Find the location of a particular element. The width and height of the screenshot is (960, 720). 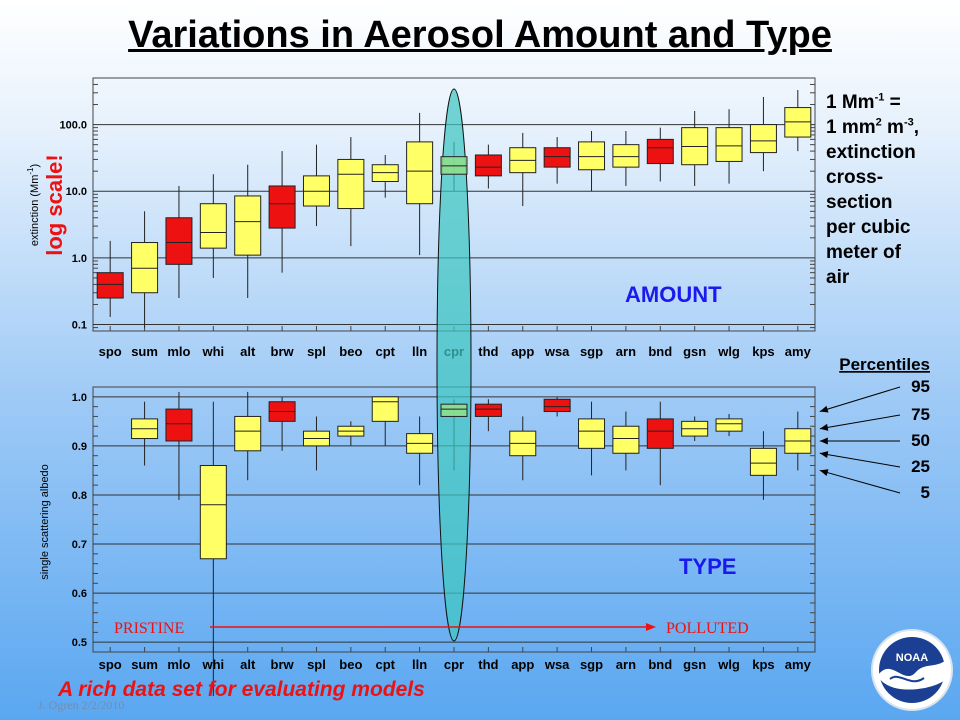

author-credit: J. Ogren 2/2/2010 is located at coordinates (81, 705).